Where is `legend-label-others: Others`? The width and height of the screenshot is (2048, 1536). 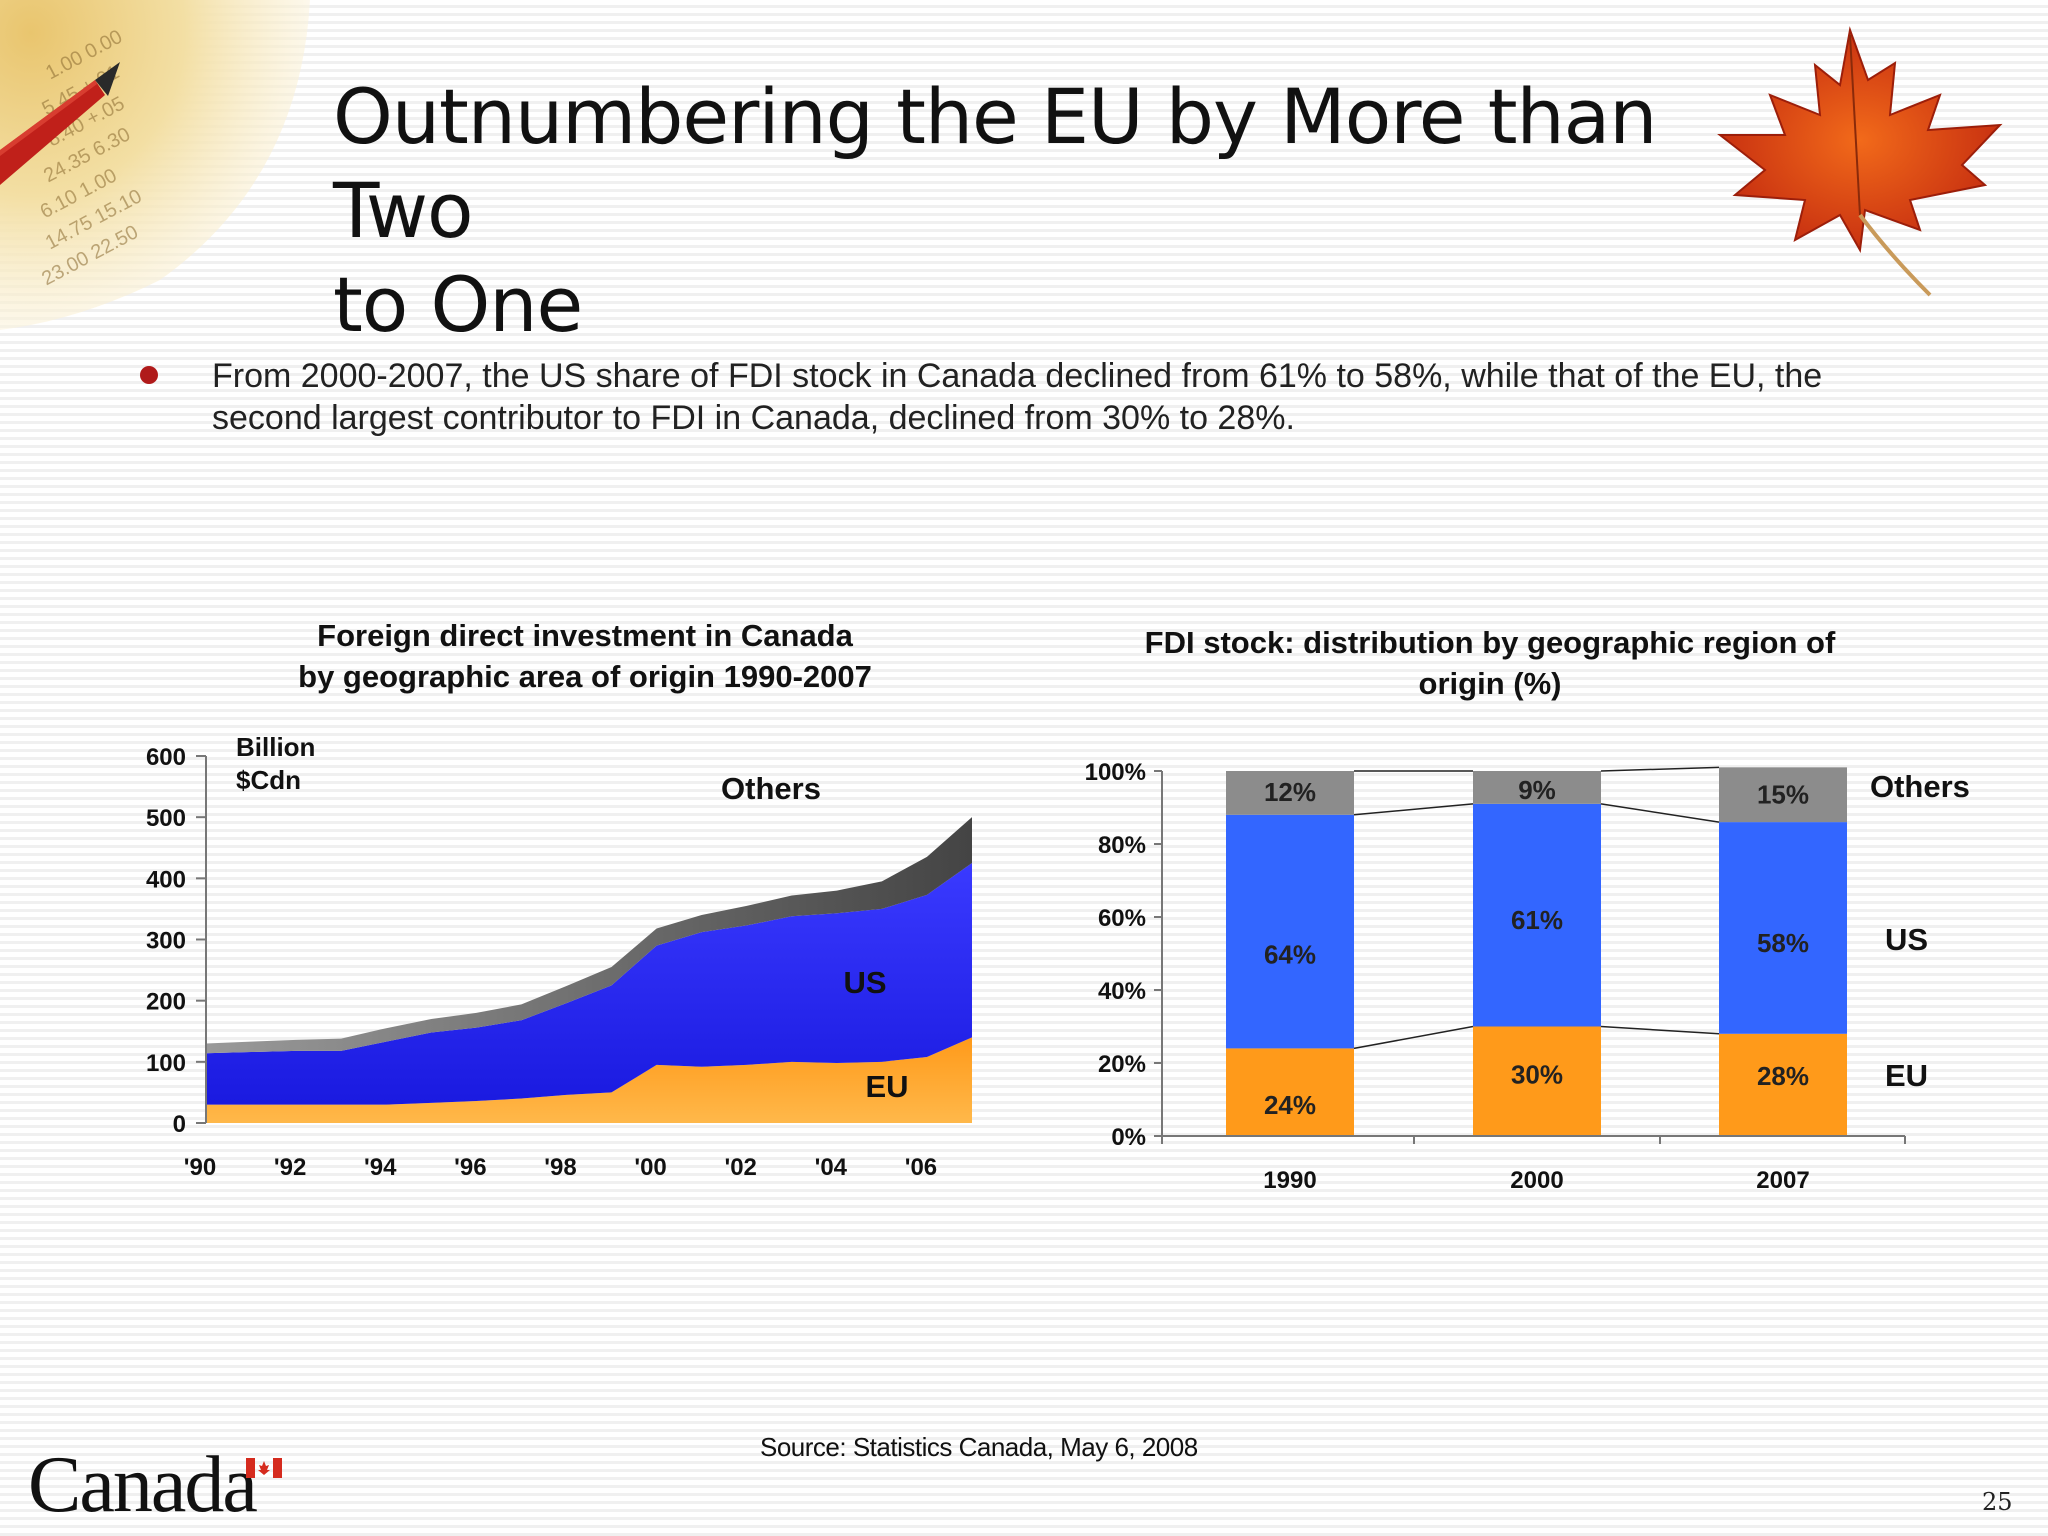 legend-label-others: Others is located at coordinates (1920, 786).